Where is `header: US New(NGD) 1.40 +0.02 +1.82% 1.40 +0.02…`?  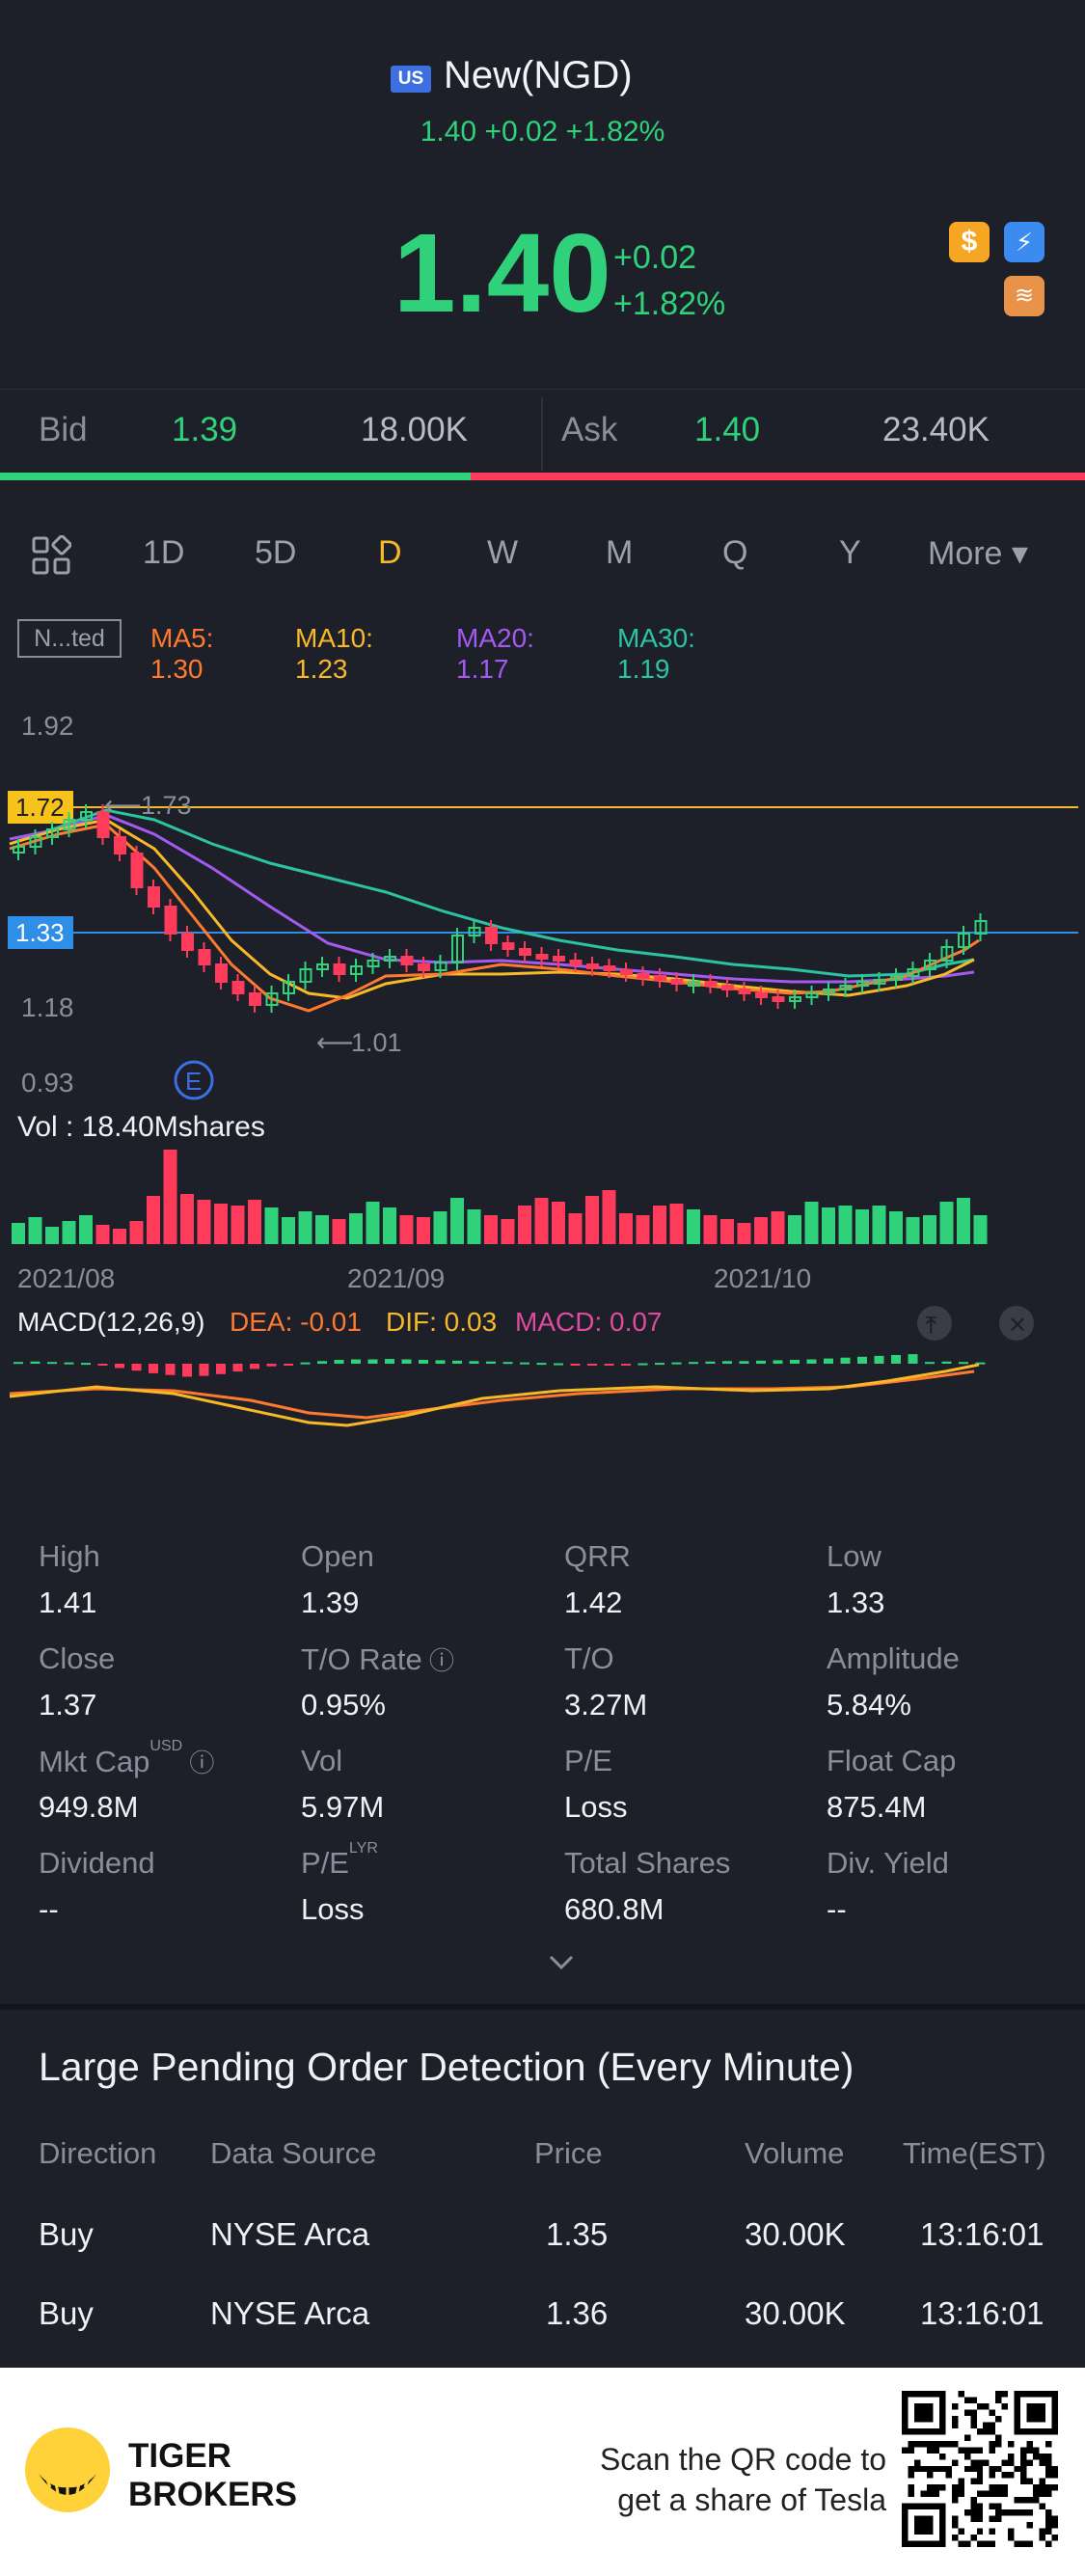
header: US New(NGD) 1.40 +0.02 +1.82% 1.40 +0.02… is located at coordinates (542, 193).